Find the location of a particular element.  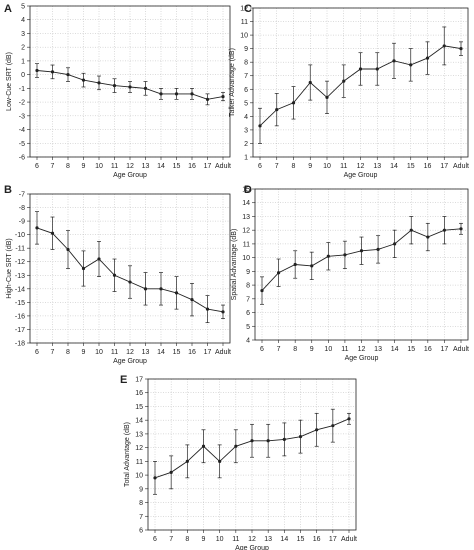

x-tick-label: 6 is located at coordinates (260, 166).